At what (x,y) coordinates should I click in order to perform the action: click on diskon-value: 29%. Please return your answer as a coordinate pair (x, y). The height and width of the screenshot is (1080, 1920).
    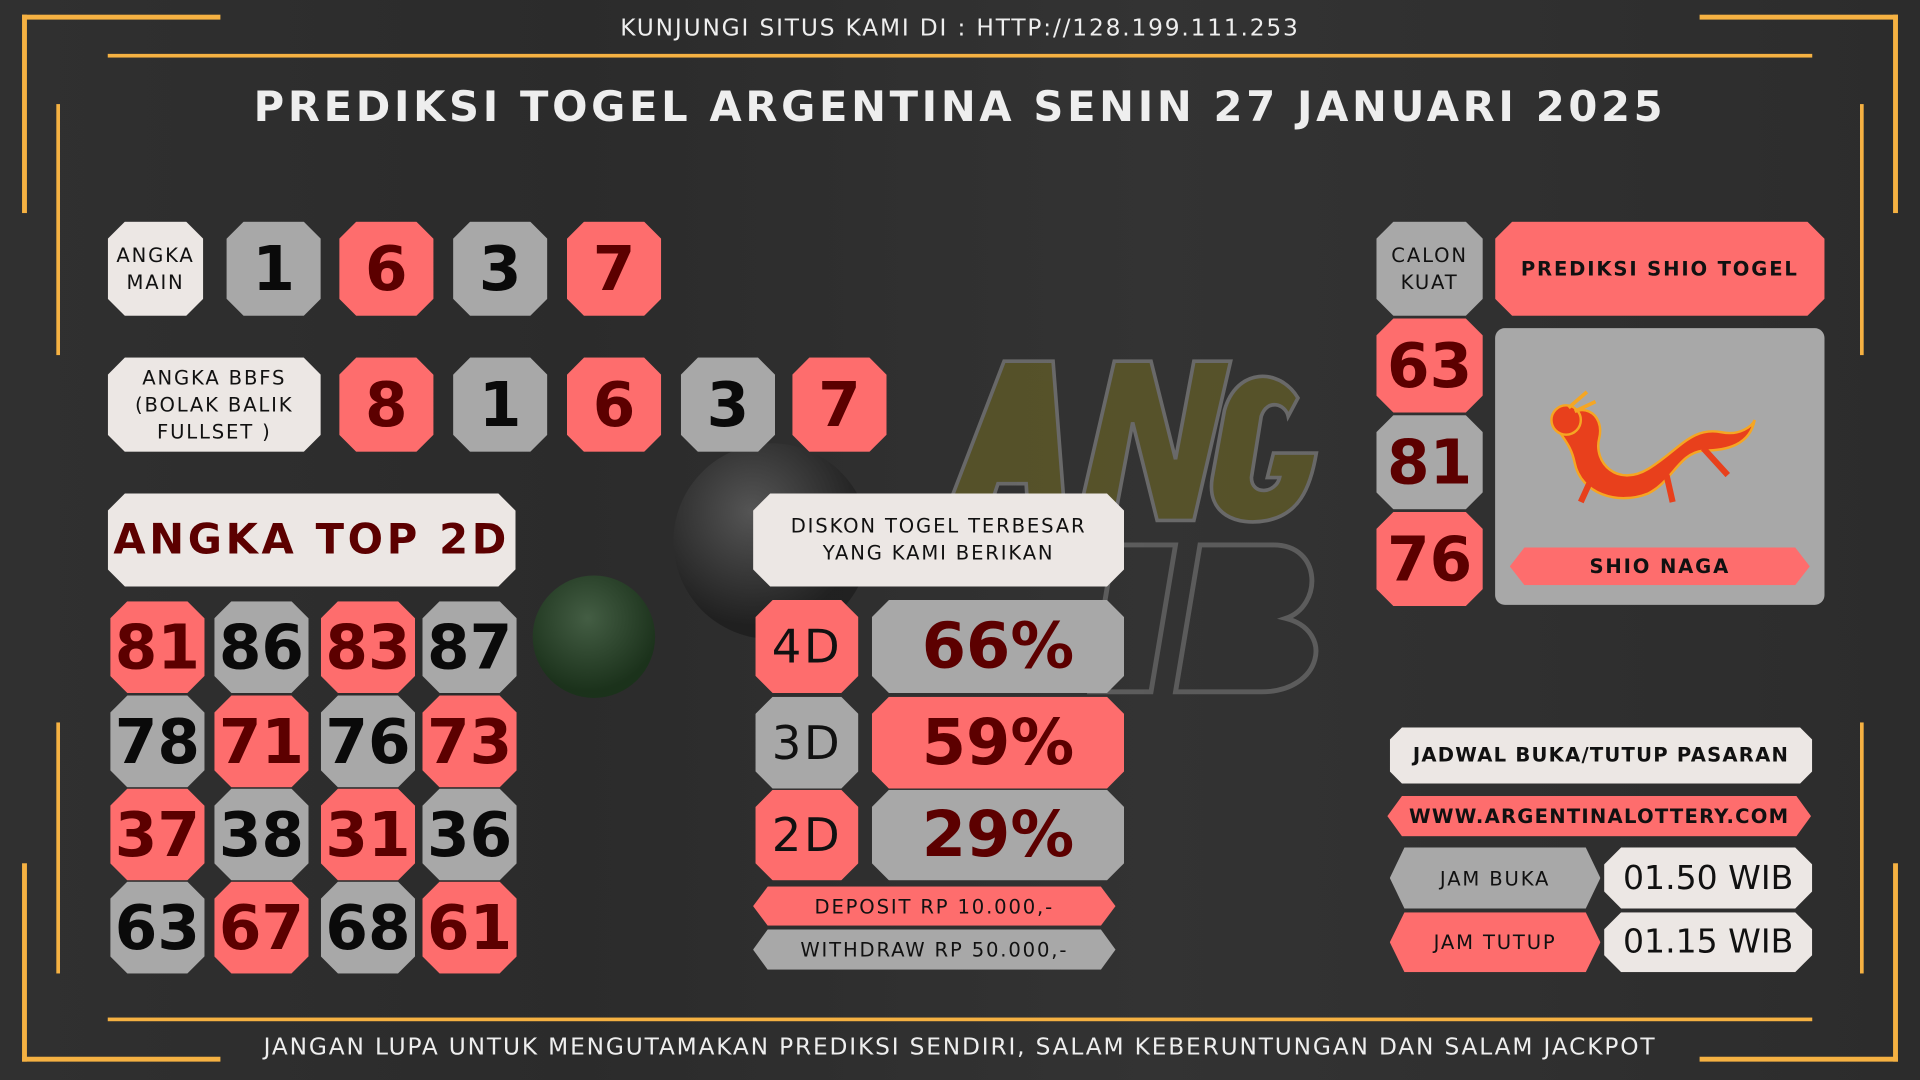
    Looking at the image, I should click on (998, 835).